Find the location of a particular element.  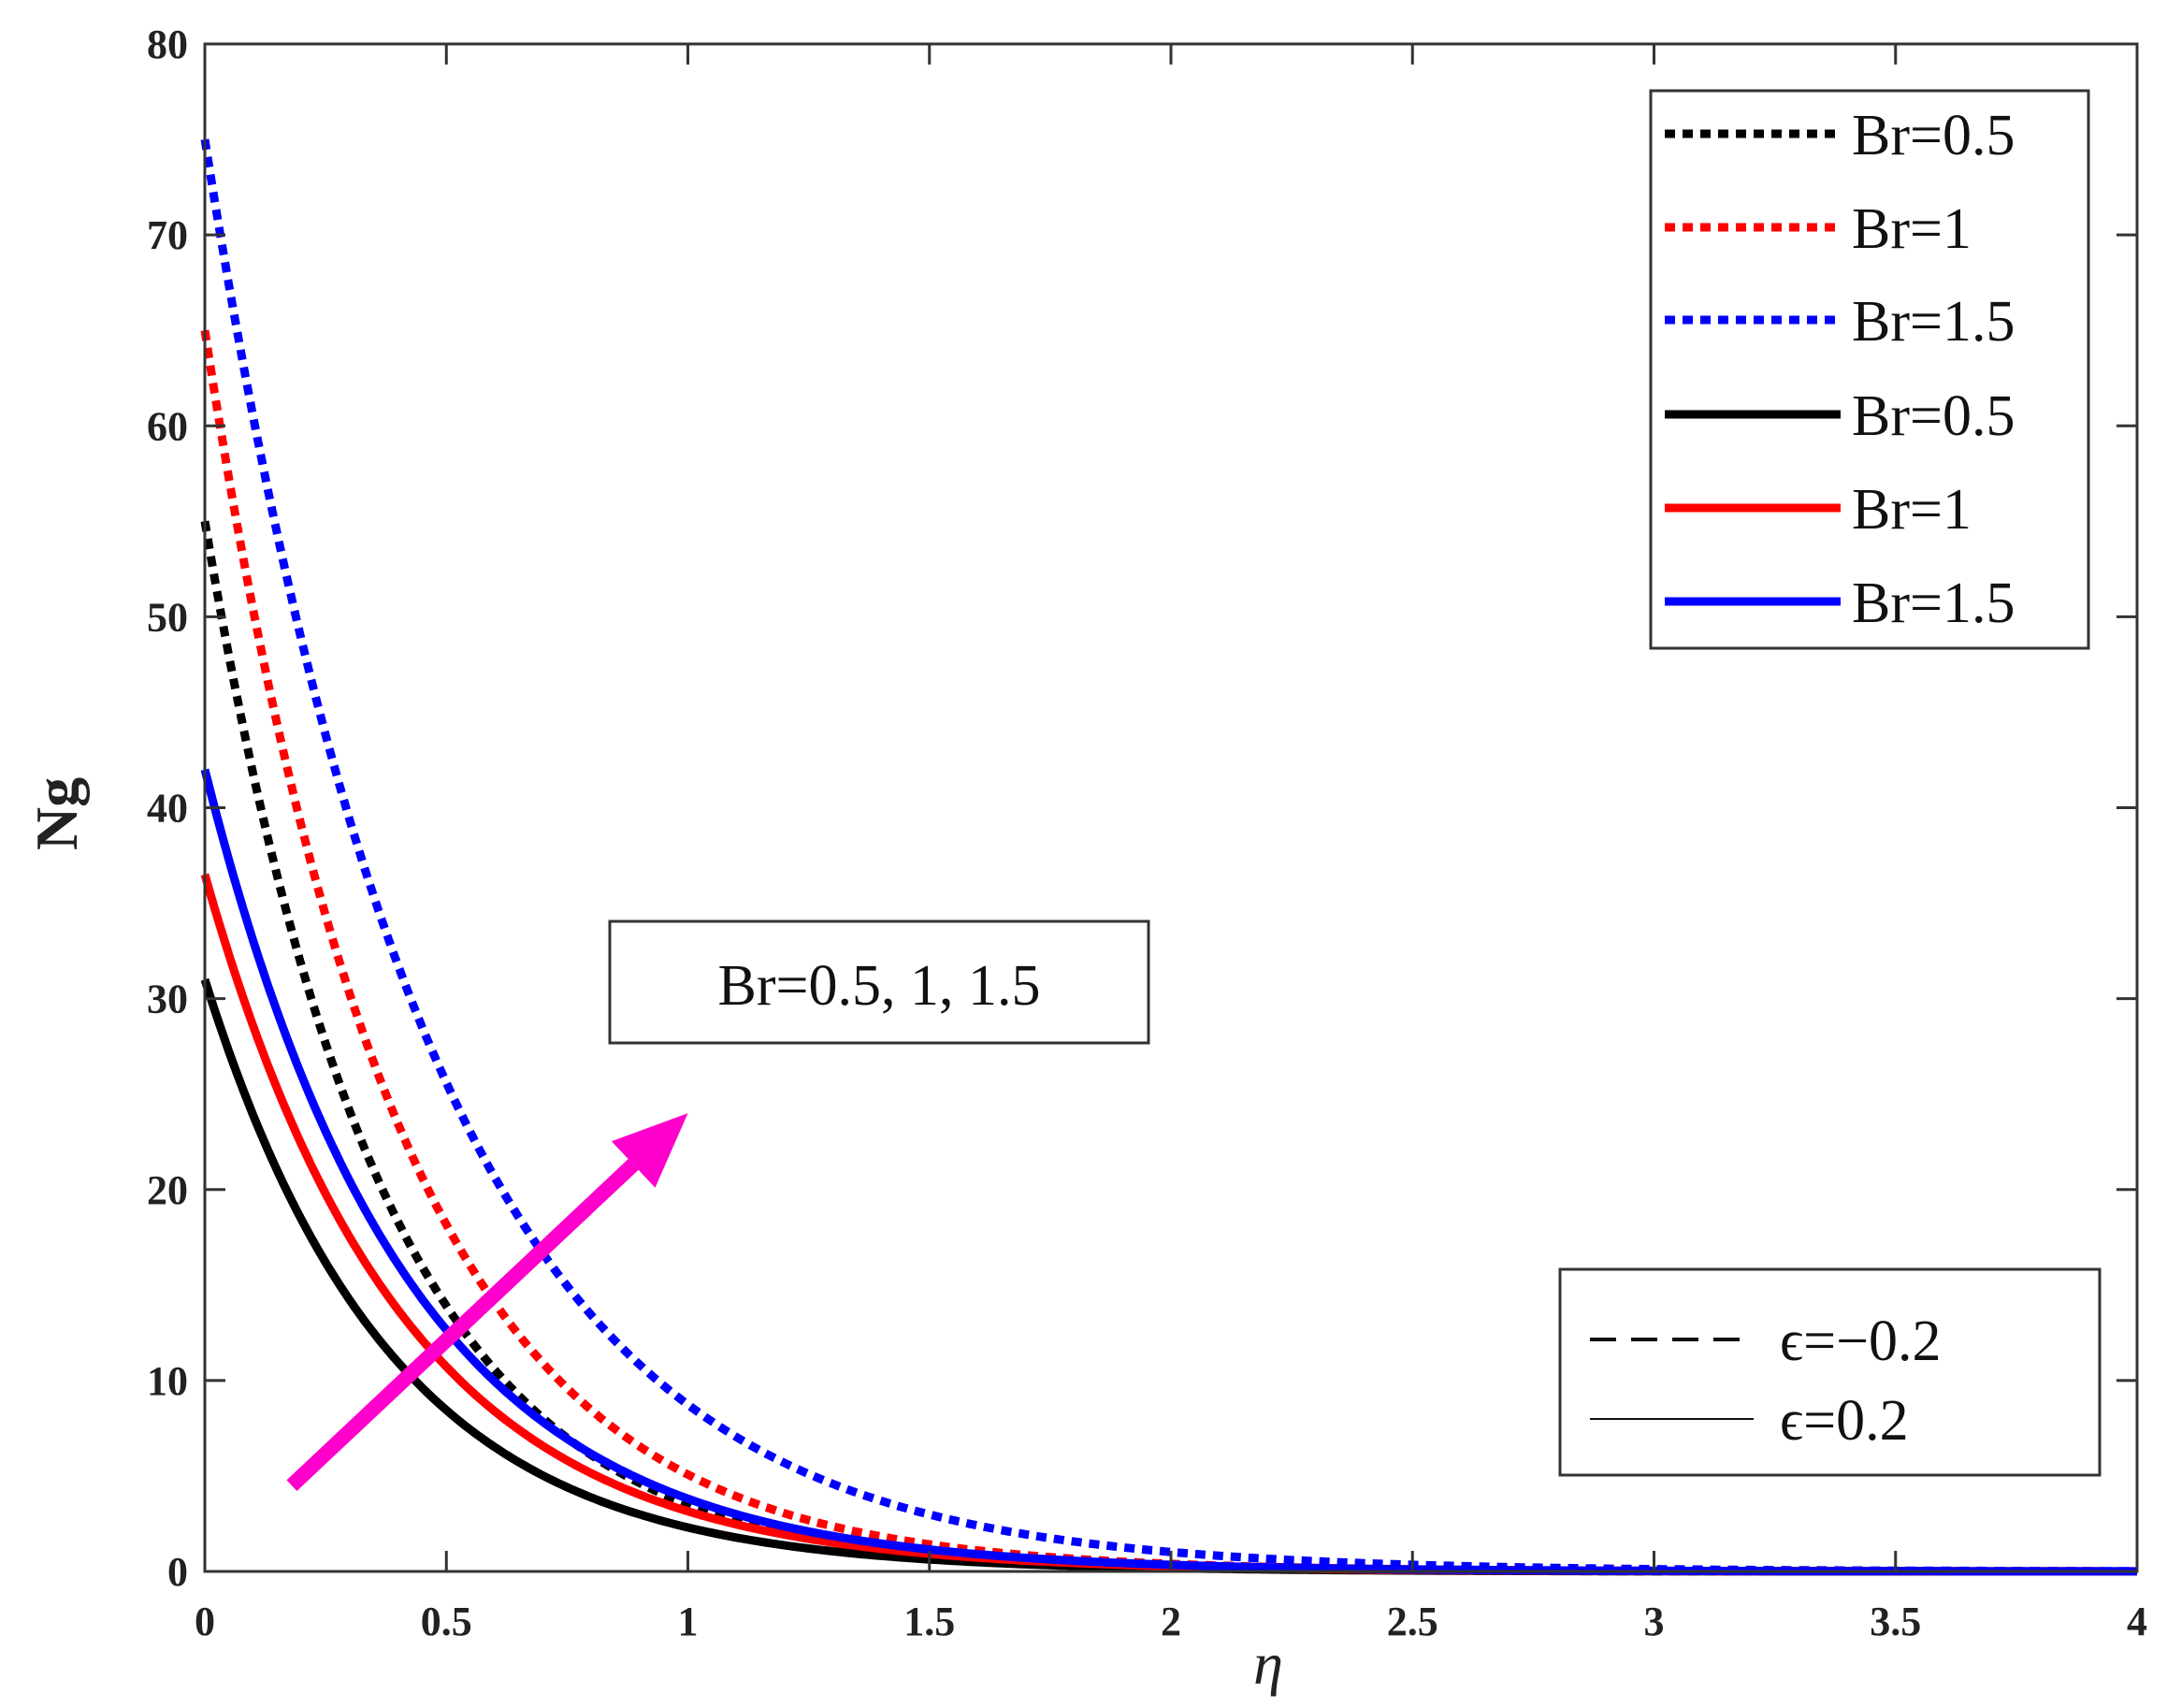

trend-arrow-shaft is located at coordinates (462, 1325).